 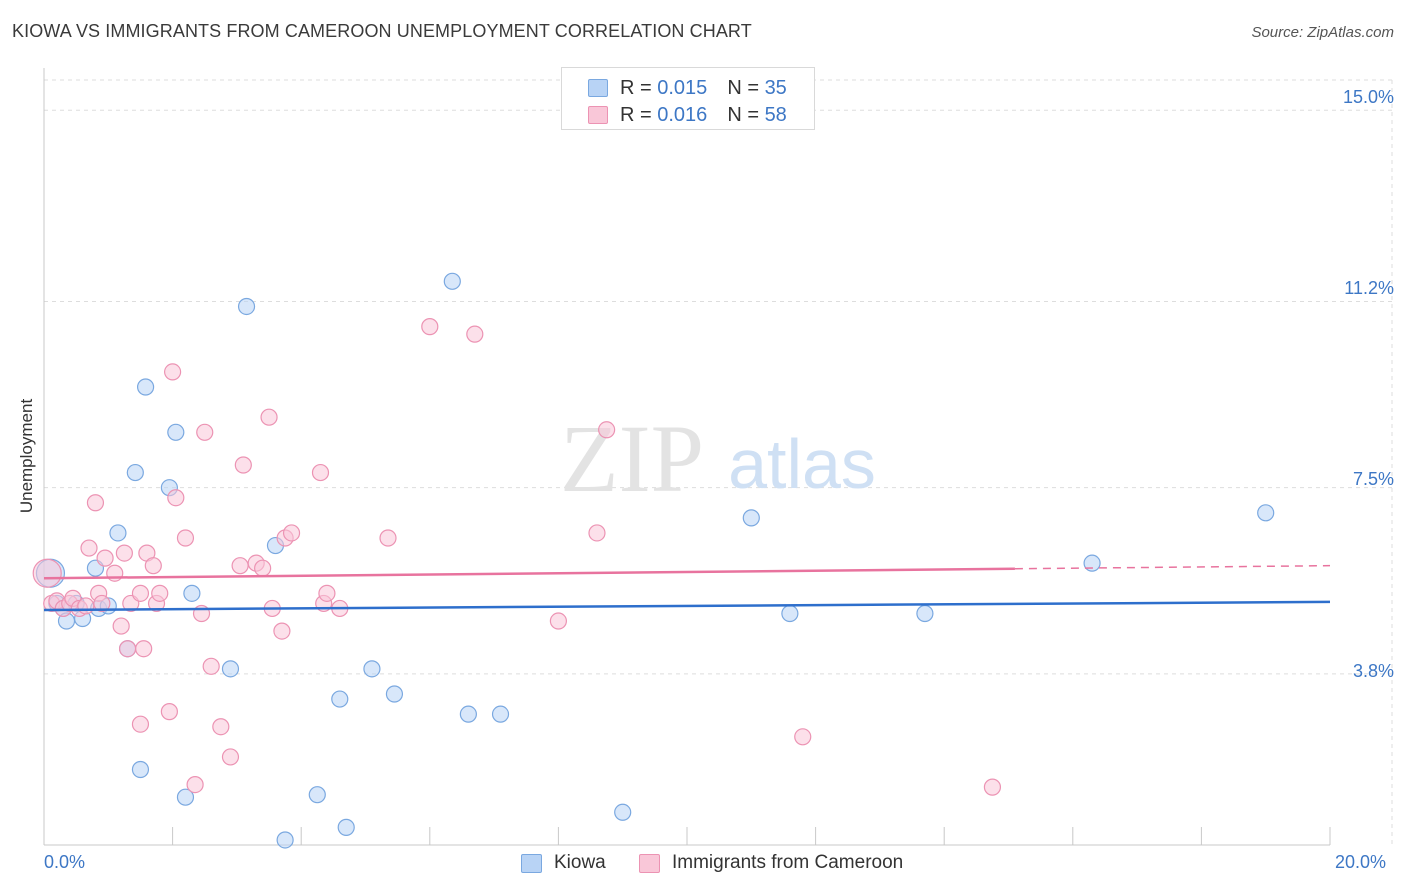 I want to click on legend-row-cameroon: R = 0.016 N = 58, so click(x=687, y=115).